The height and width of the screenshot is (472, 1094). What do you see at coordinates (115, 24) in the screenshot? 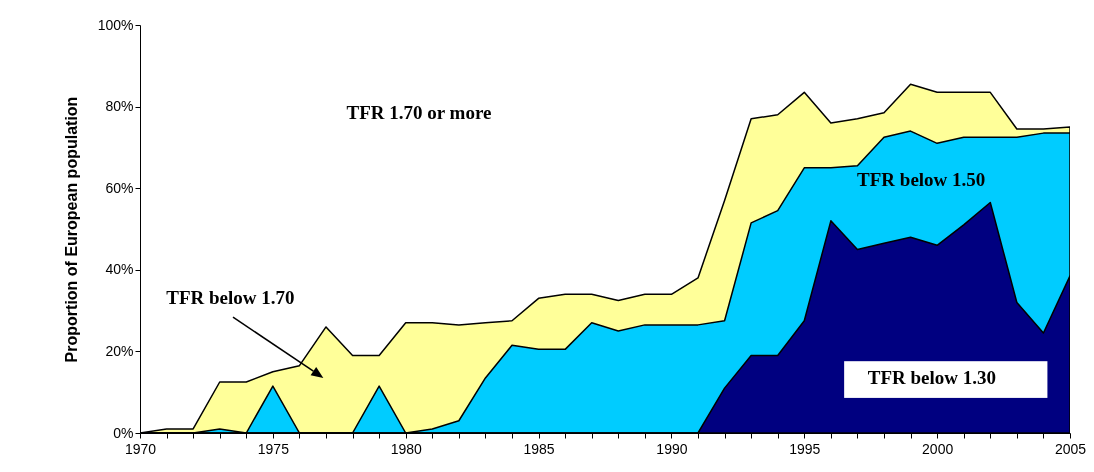
I see `y-tick-label: 100%` at bounding box center [115, 24].